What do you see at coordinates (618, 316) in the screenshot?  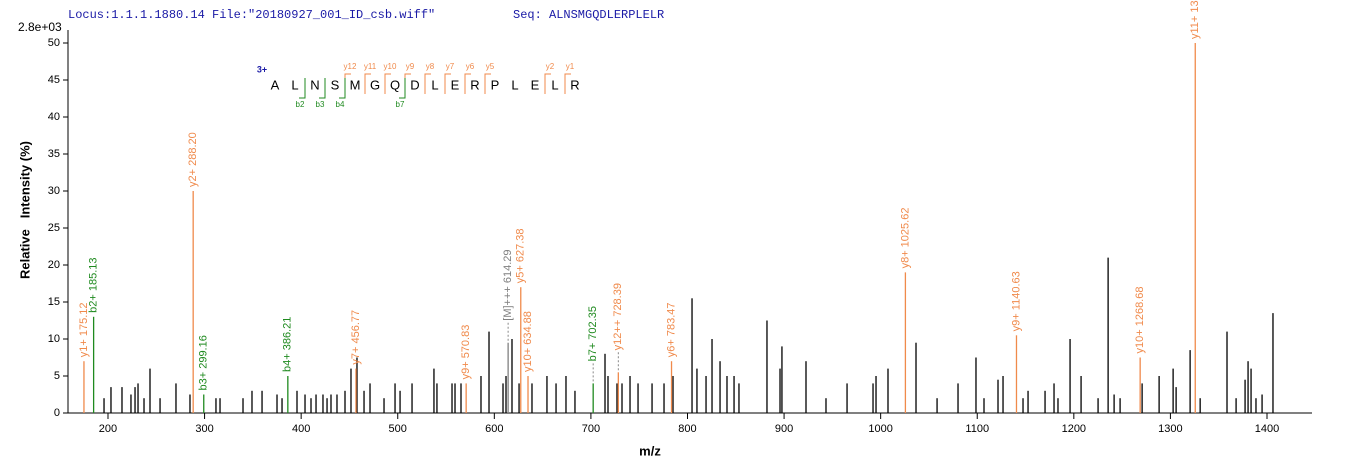 I see `peak-label: y12++ 728.39` at bounding box center [618, 316].